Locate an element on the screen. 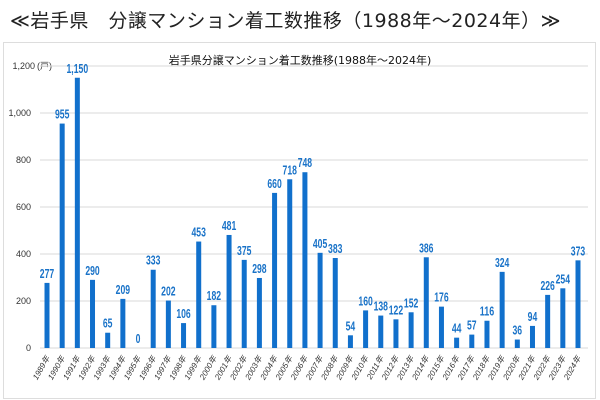 This screenshot has width=600, height=400. data-label: 324 is located at coordinates (502, 262).